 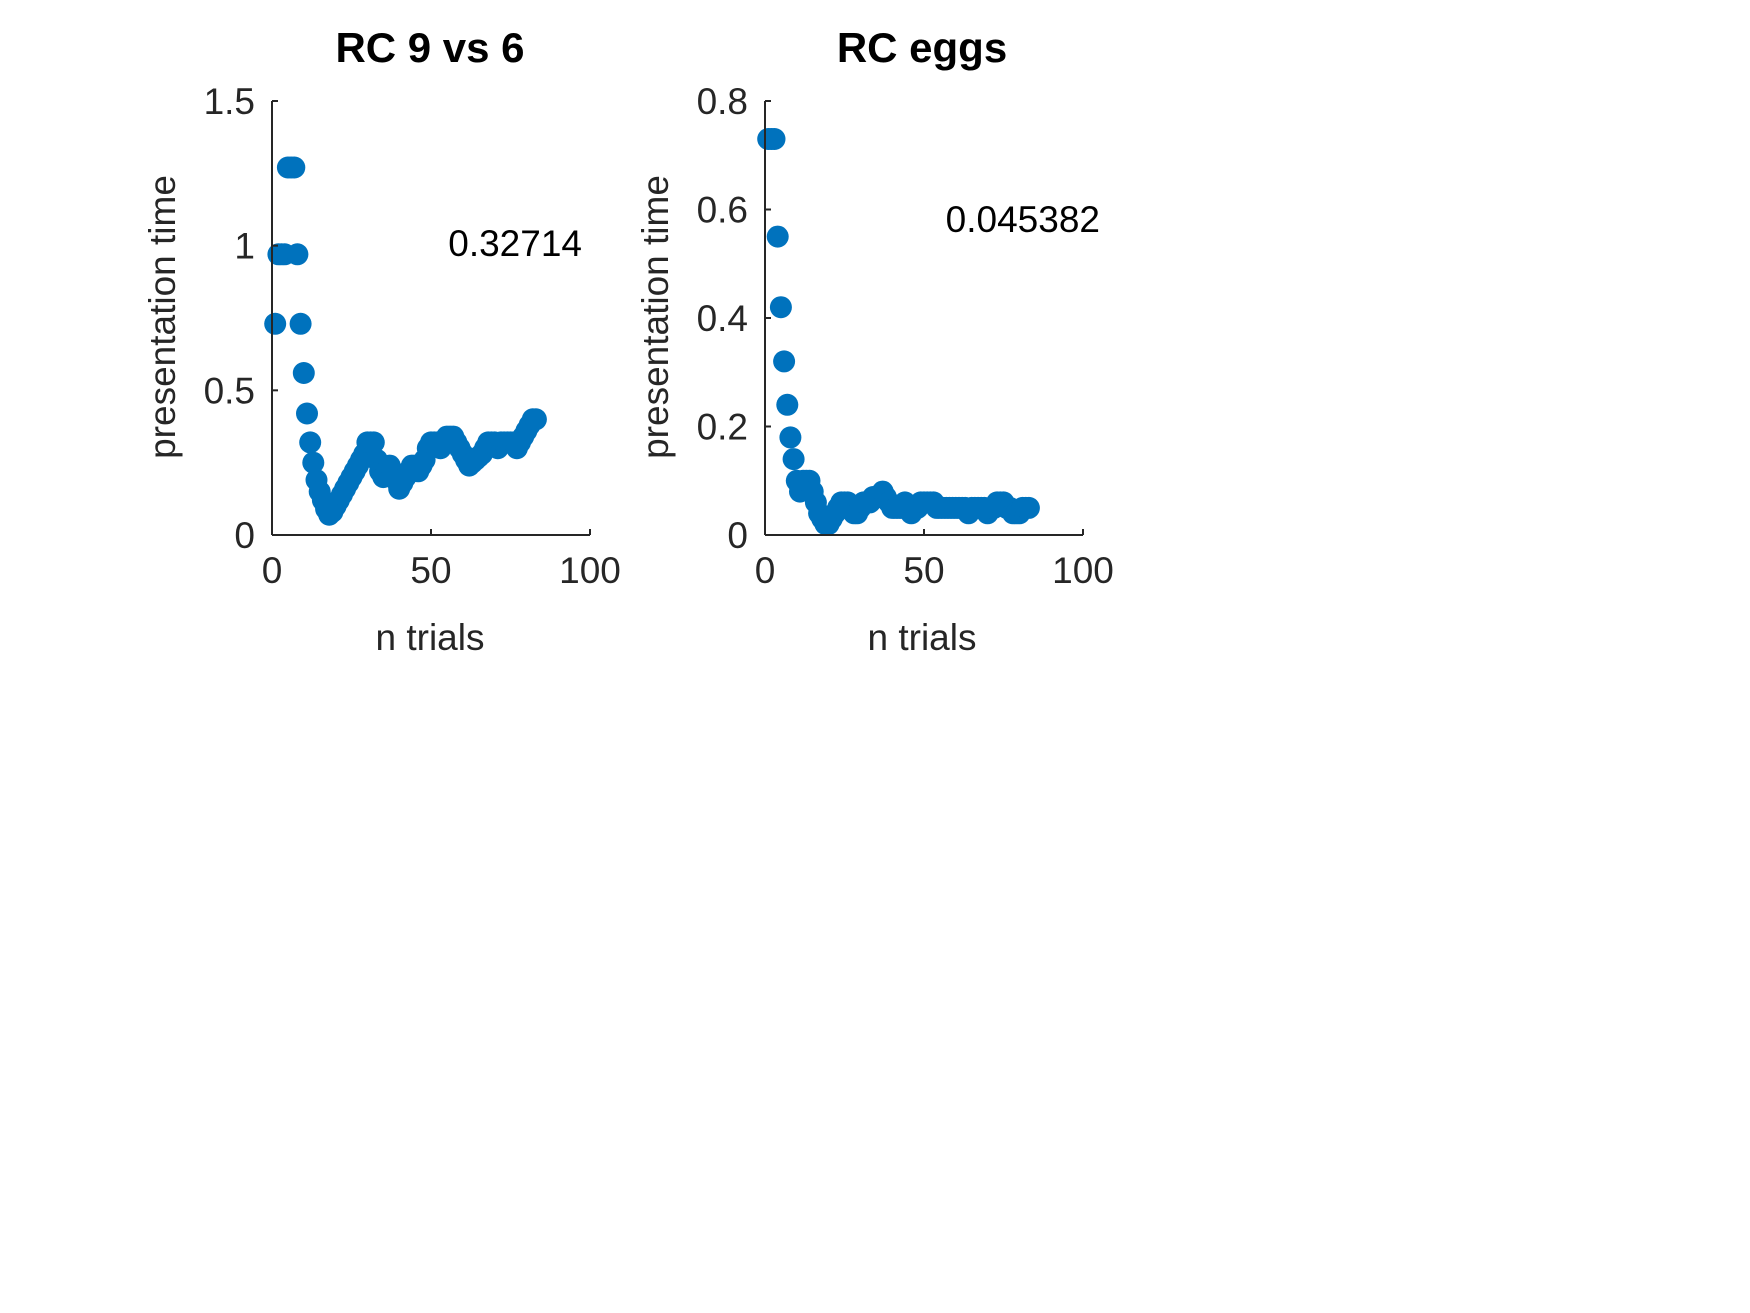 I want to click on y-tick-label: 0.2, so click(x=722, y=427).